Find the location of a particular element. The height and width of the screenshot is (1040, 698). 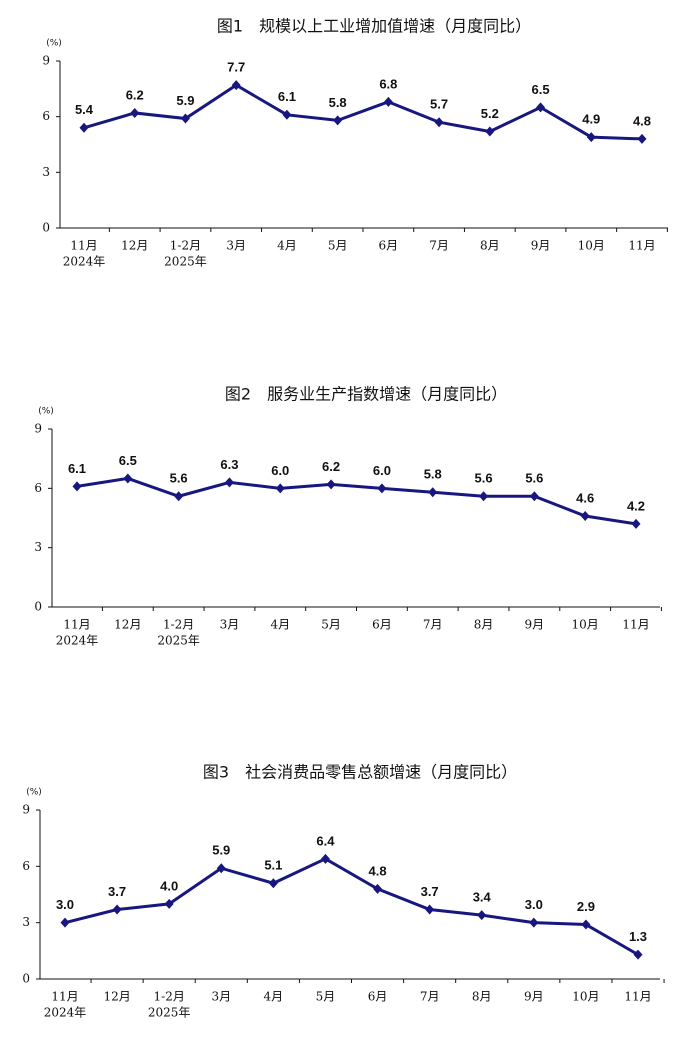

value-label: 6.4 is located at coordinates (325, 840).